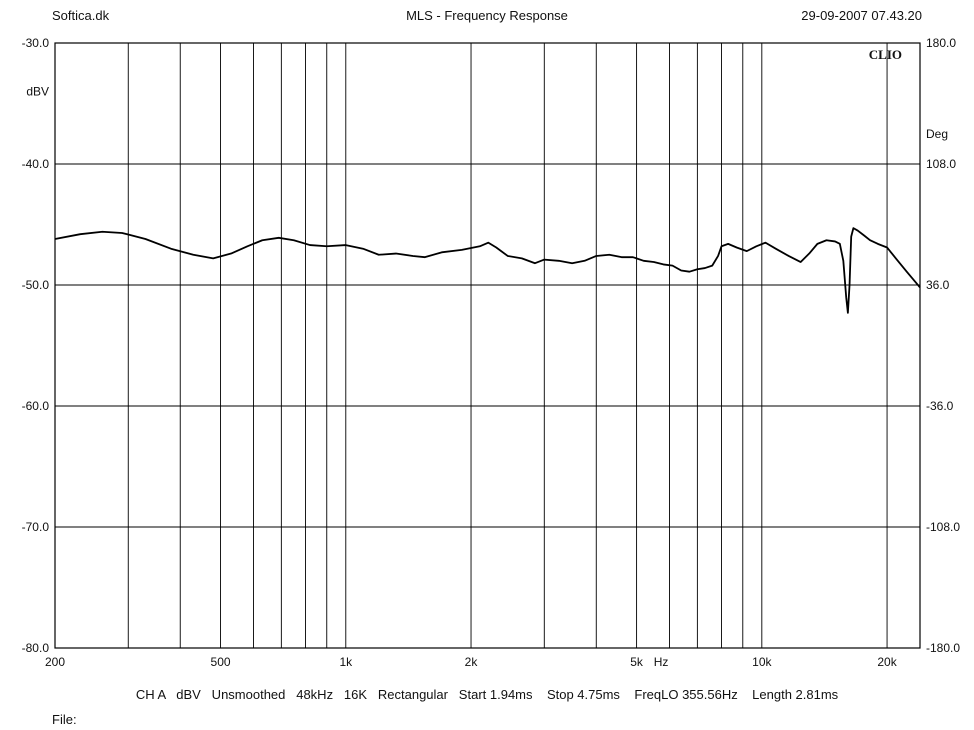 The width and height of the screenshot is (974, 730). What do you see at coordinates (637, 662) in the screenshot?
I see `x-tick-label: 5k` at bounding box center [637, 662].